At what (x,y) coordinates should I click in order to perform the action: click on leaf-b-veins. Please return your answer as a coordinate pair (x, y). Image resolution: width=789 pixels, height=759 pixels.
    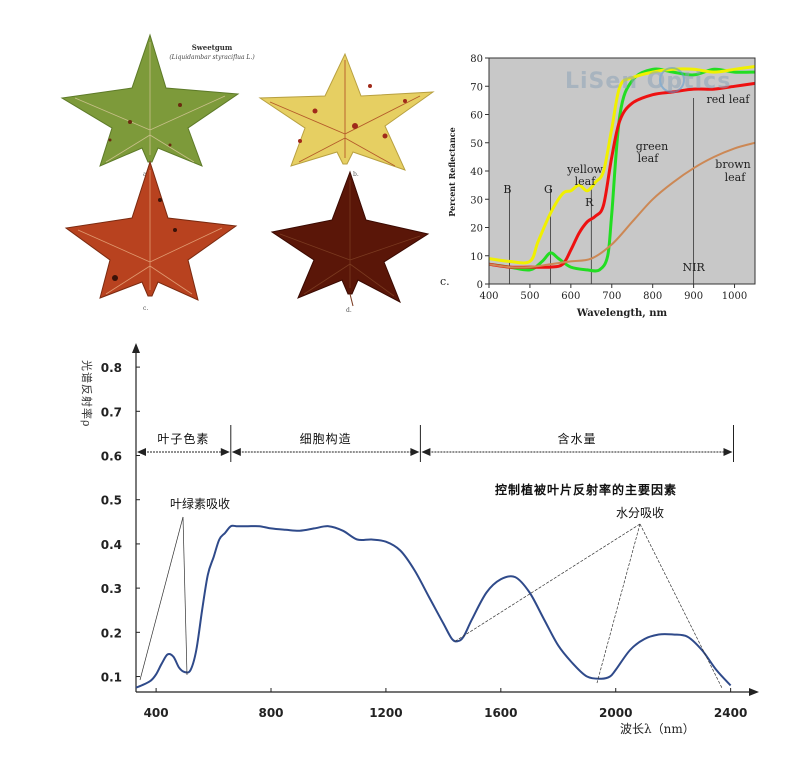
    Looking at the image, I should click on (345, 113).